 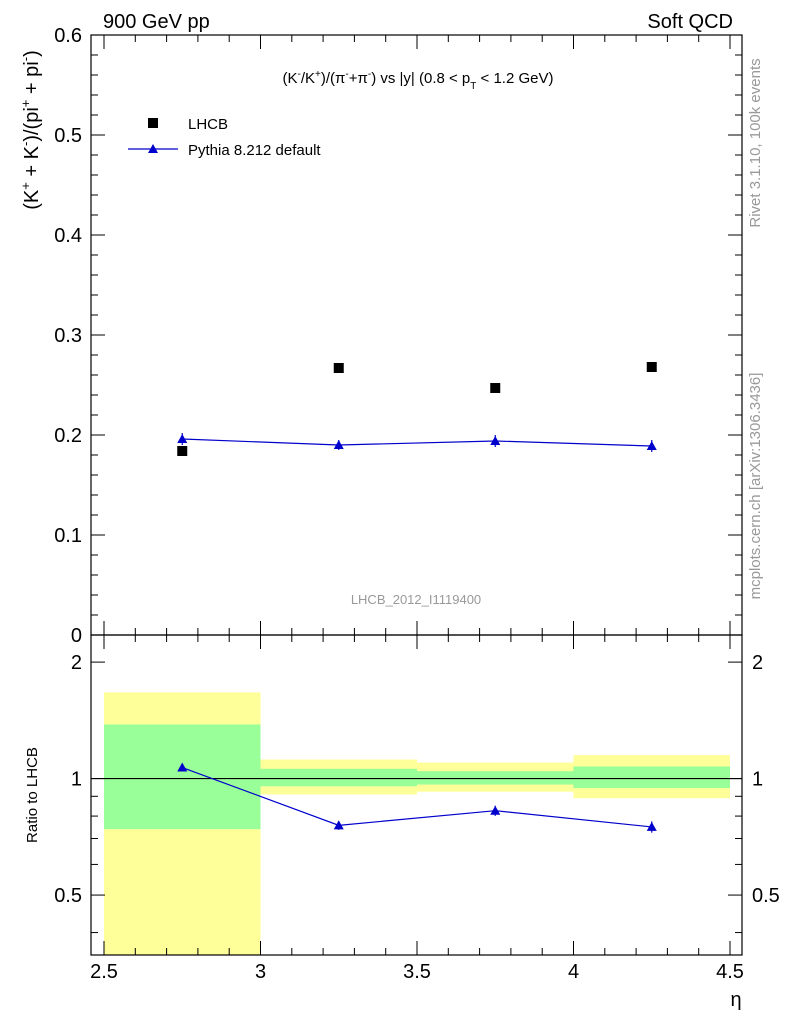 What do you see at coordinates (68, 236) in the screenshot?
I see `main-y-tick-label-3: 0.4` at bounding box center [68, 236].